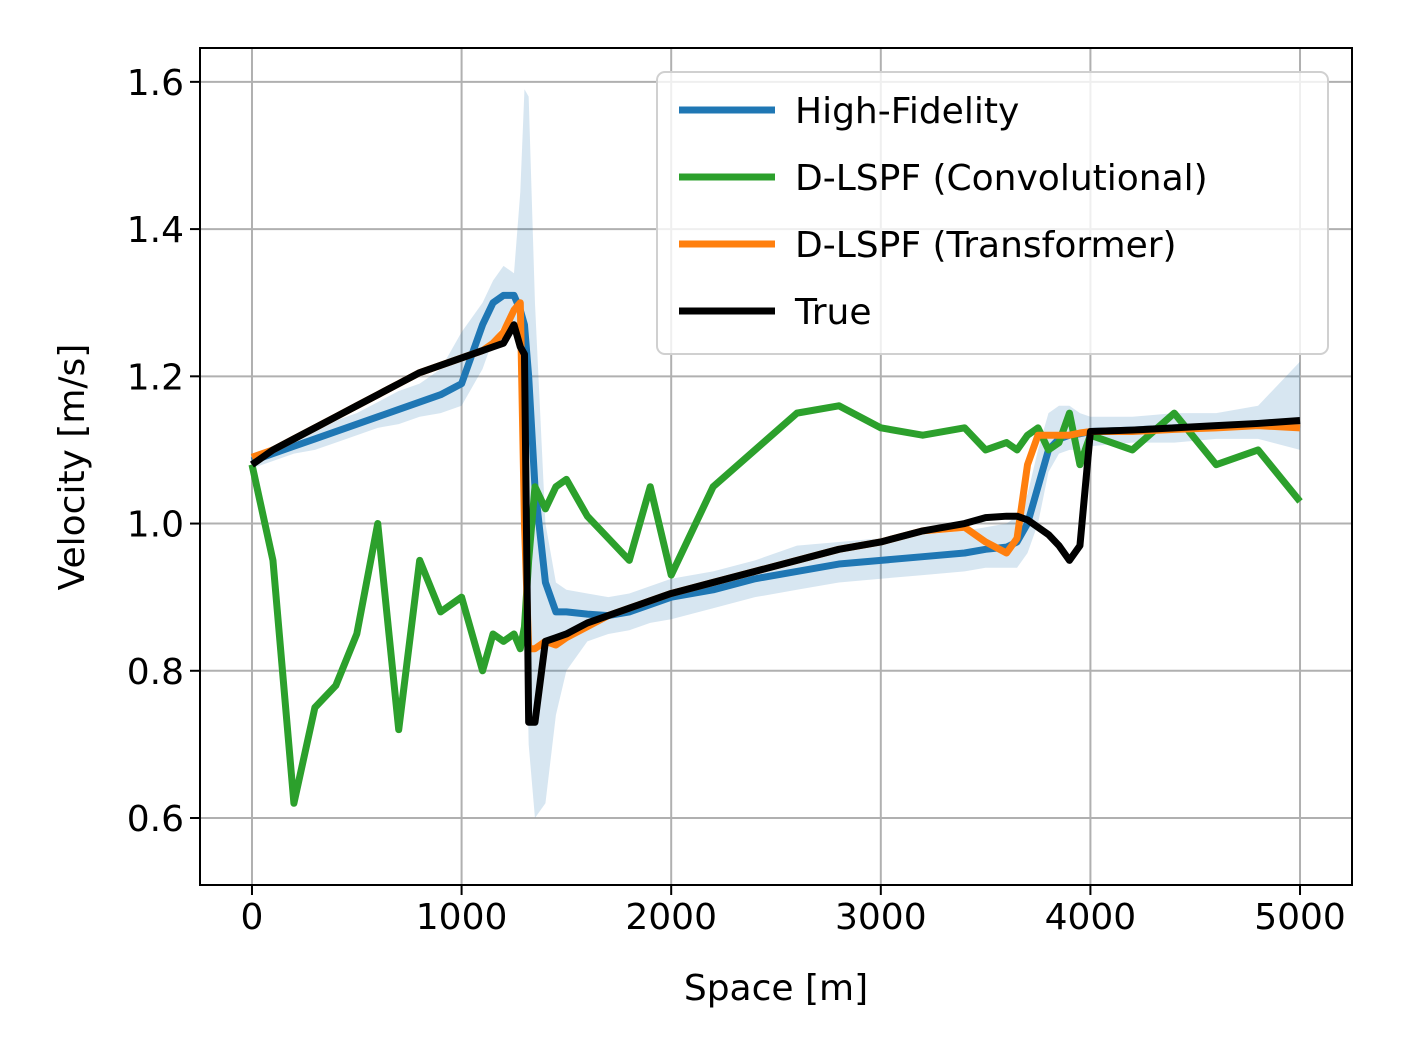 This screenshot has width=1411, height=1062. I want to click on y-tick-label: 0.6, so click(155, 819).